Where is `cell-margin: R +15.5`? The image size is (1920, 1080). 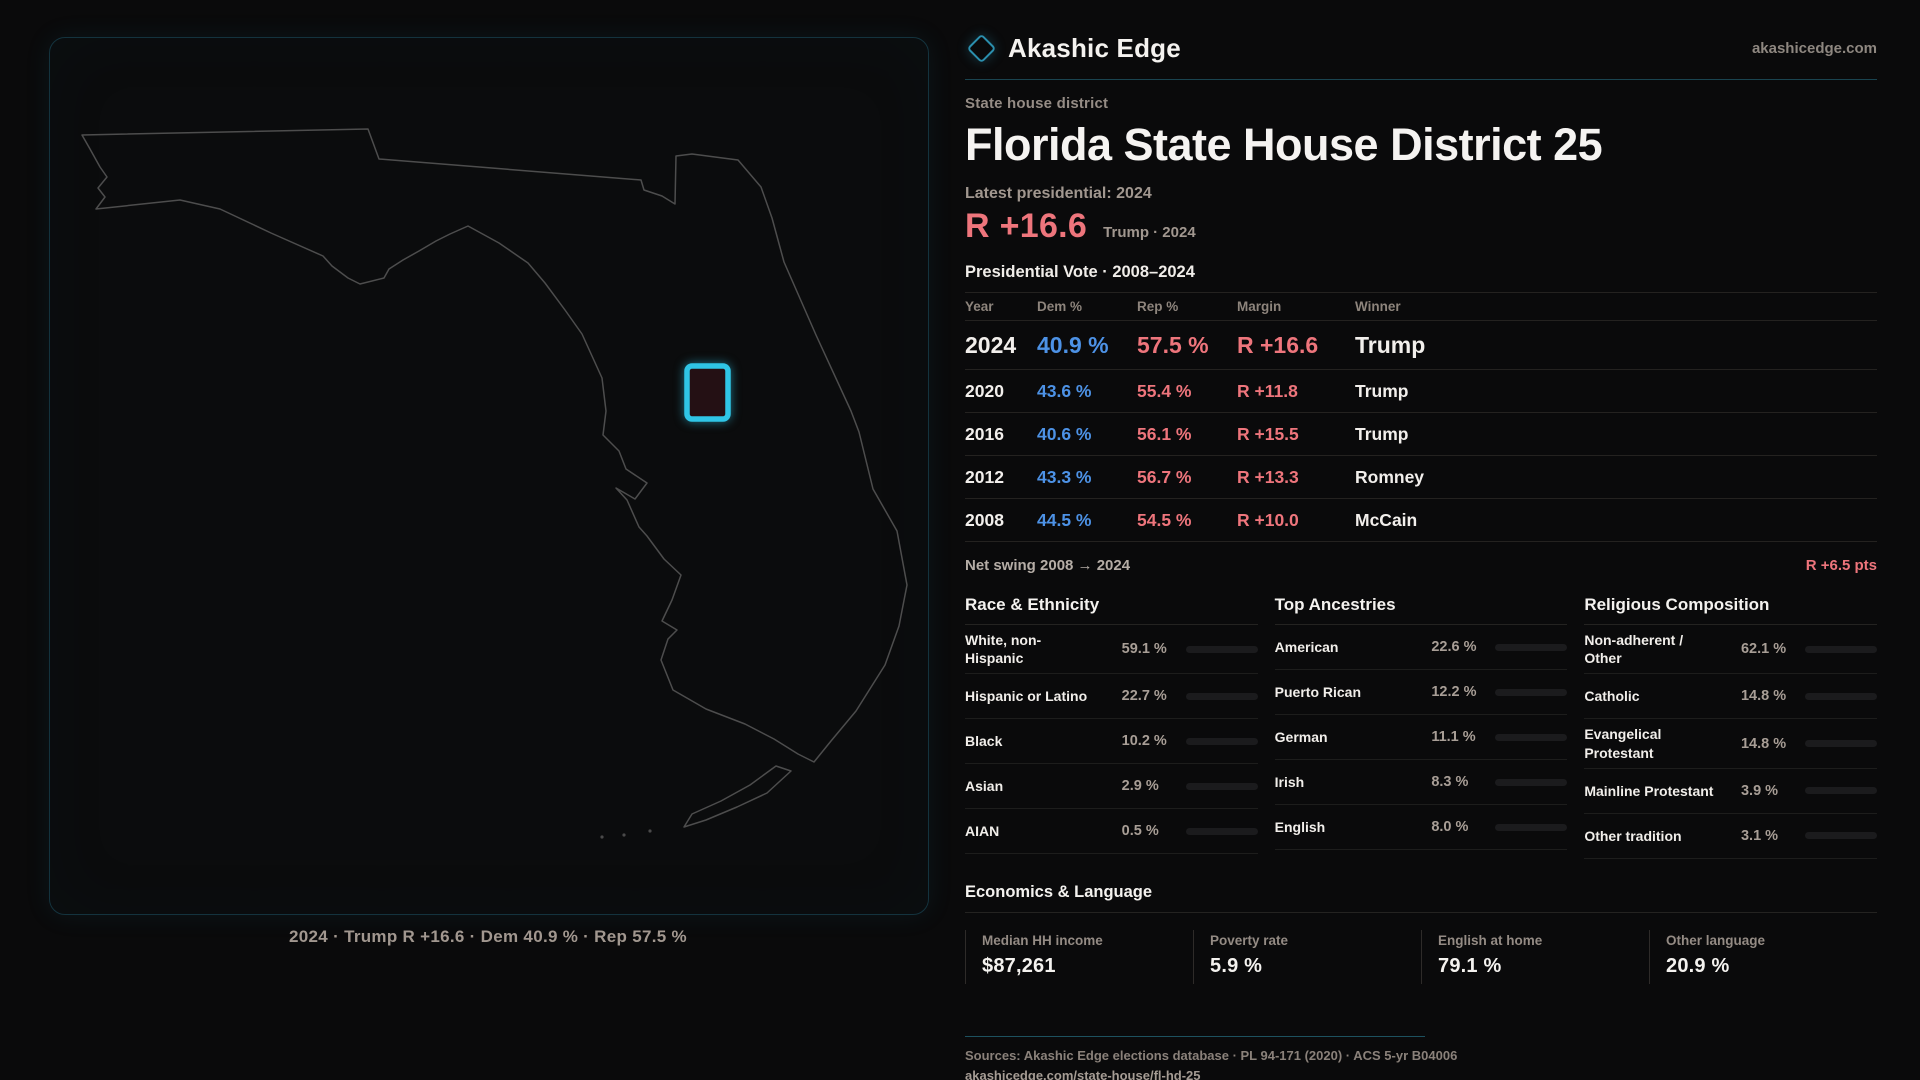 cell-margin: R +15.5 is located at coordinates (1268, 433).